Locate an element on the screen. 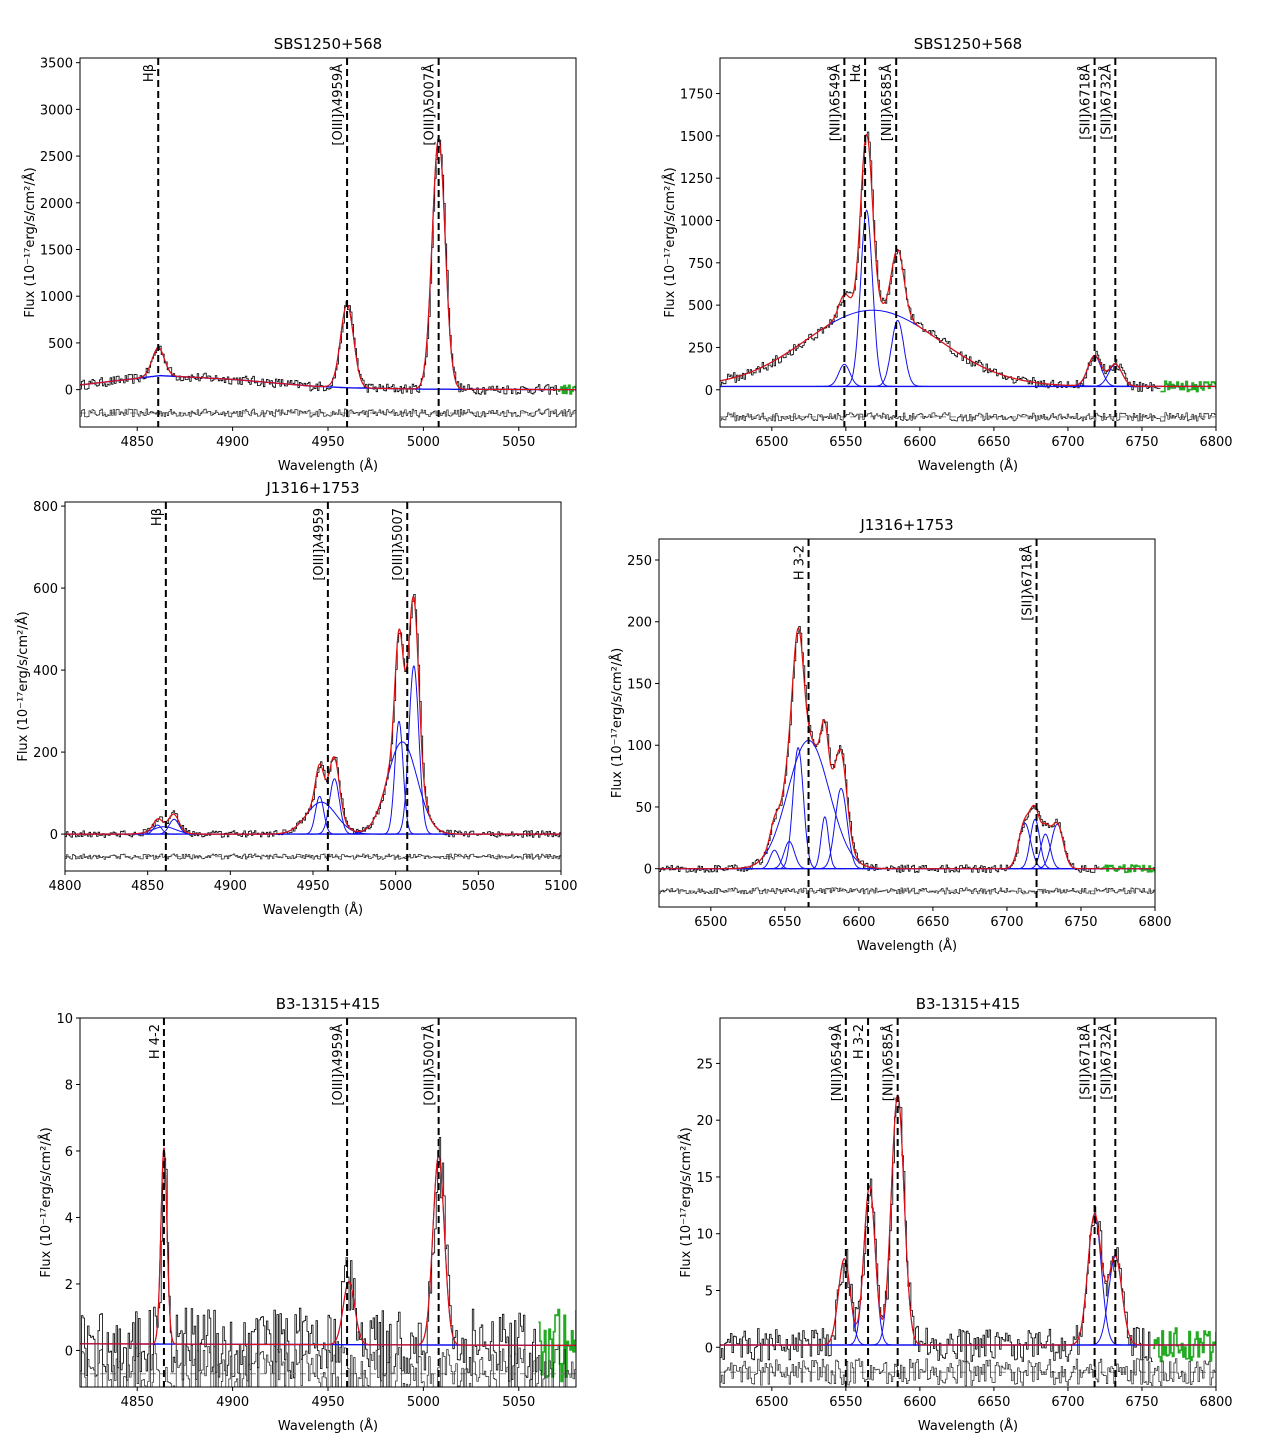 The width and height of the screenshot is (1280, 1440). y-tick-label: 400 is located at coordinates (45, 671).